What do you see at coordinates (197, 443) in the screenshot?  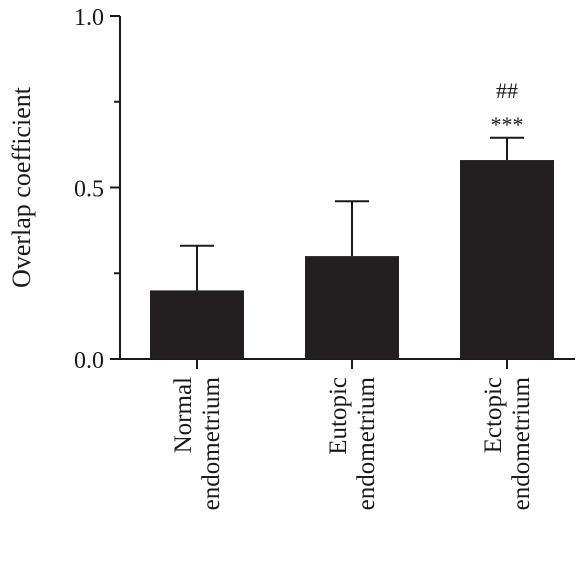 I see `x-tick-label: Normalendometrium` at bounding box center [197, 443].